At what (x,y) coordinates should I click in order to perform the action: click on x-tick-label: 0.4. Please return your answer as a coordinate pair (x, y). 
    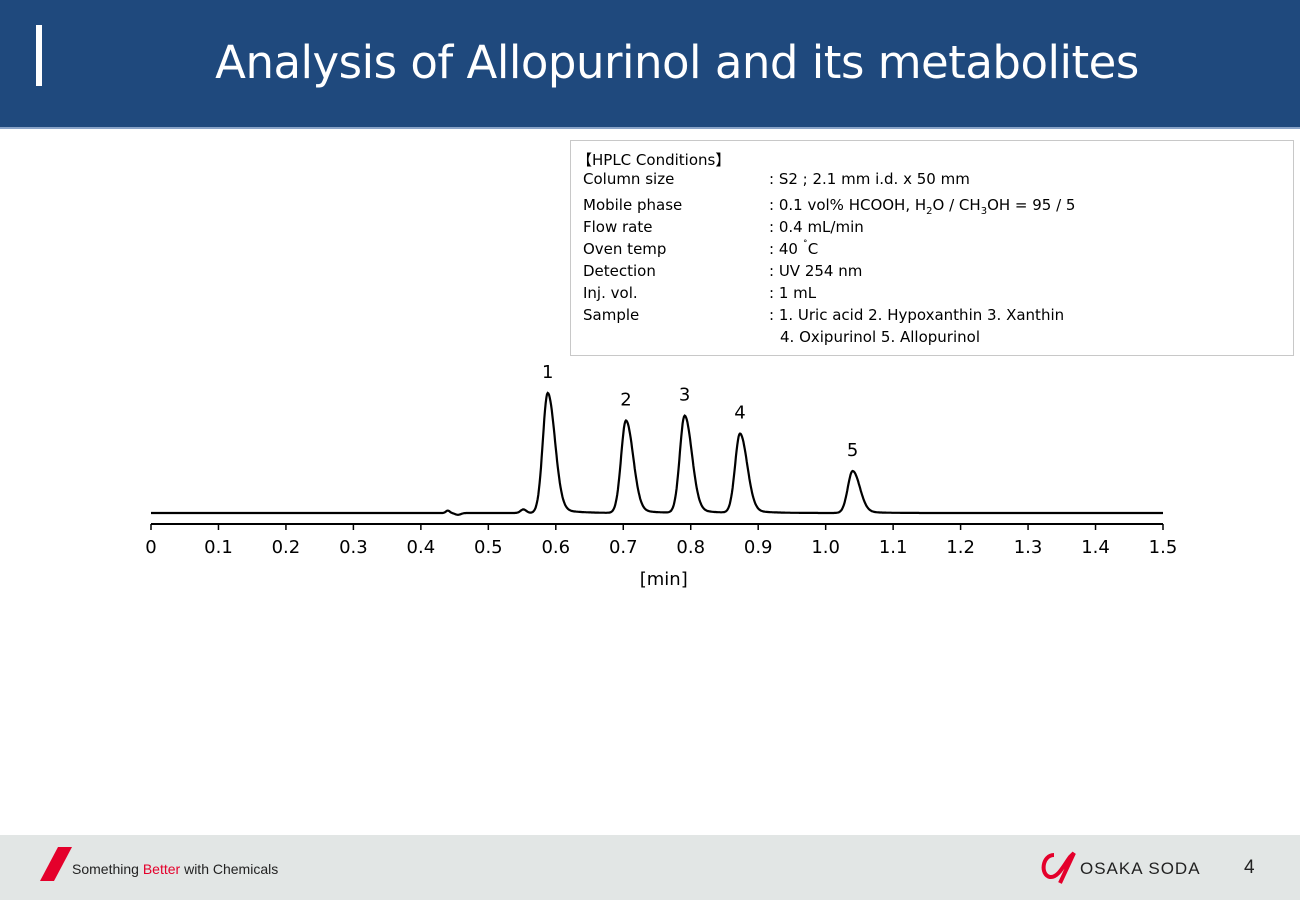
    Looking at the image, I should click on (421, 547).